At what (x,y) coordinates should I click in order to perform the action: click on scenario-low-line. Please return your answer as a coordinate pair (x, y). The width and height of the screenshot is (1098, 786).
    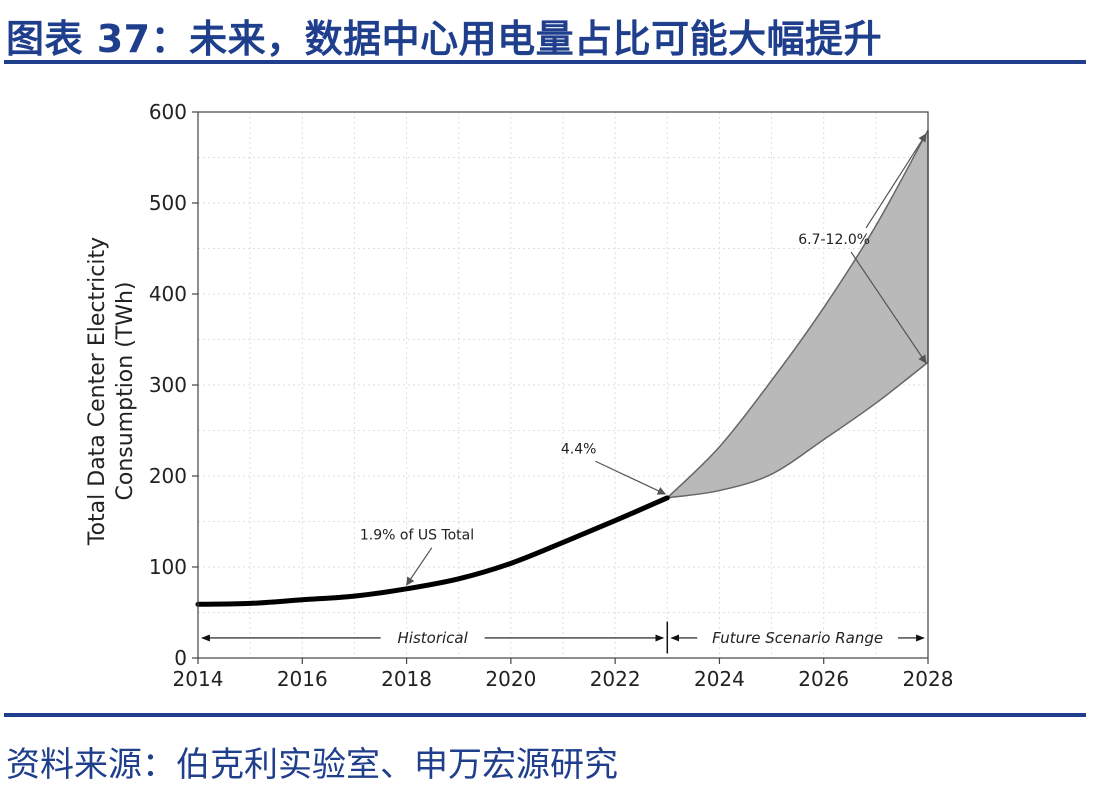
    Looking at the image, I should click on (798, 430).